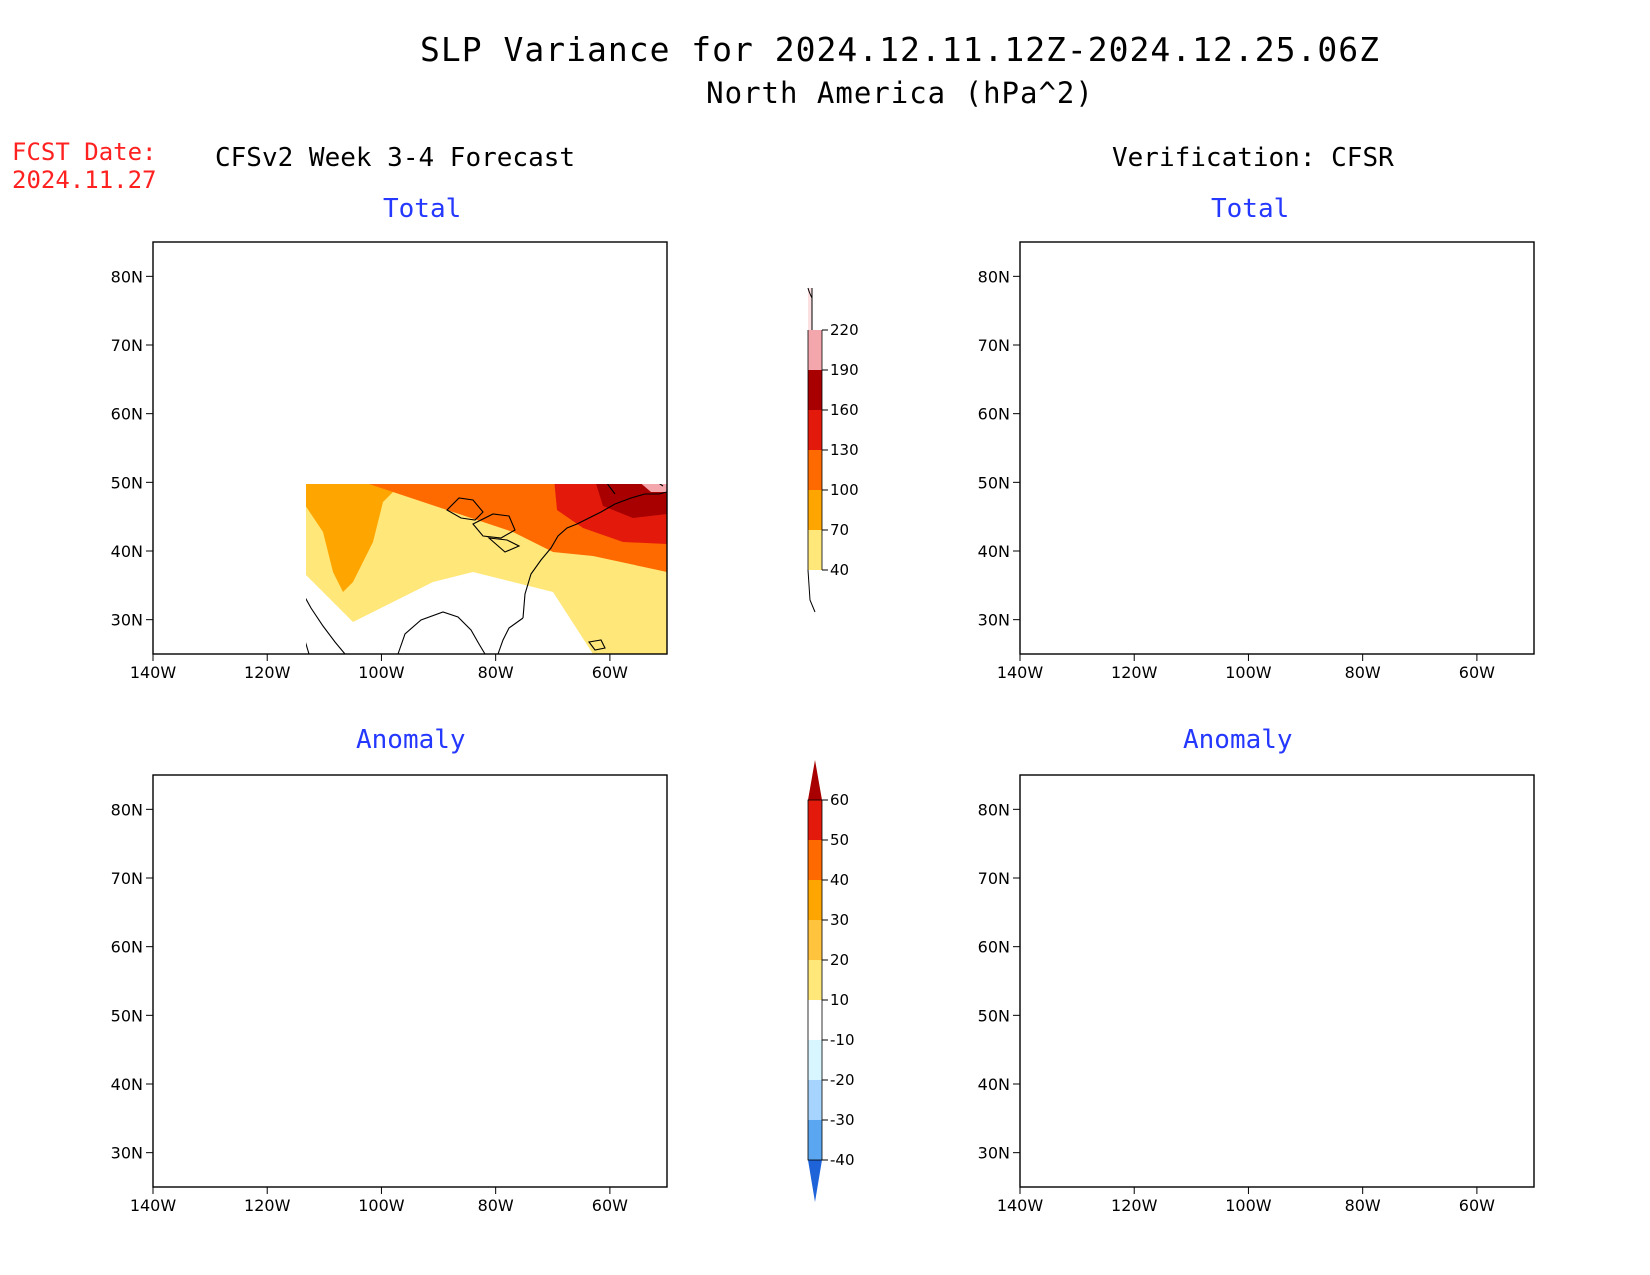 Image resolution: width=1650 pixels, height=1275 pixels. What do you see at coordinates (1238, 740) in the screenshot?
I see `verification-anomaly-title: Anomaly` at bounding box center [1238, 740].